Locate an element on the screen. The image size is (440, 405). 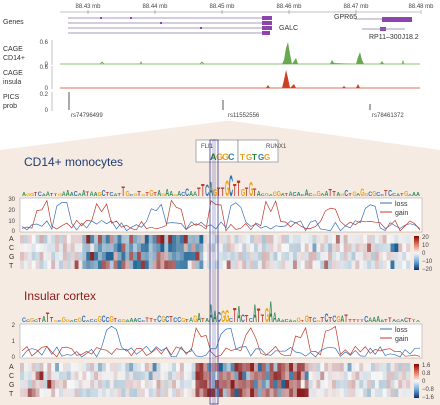
pics-tick-top: 0.2 is located at coordinates (44, 95).